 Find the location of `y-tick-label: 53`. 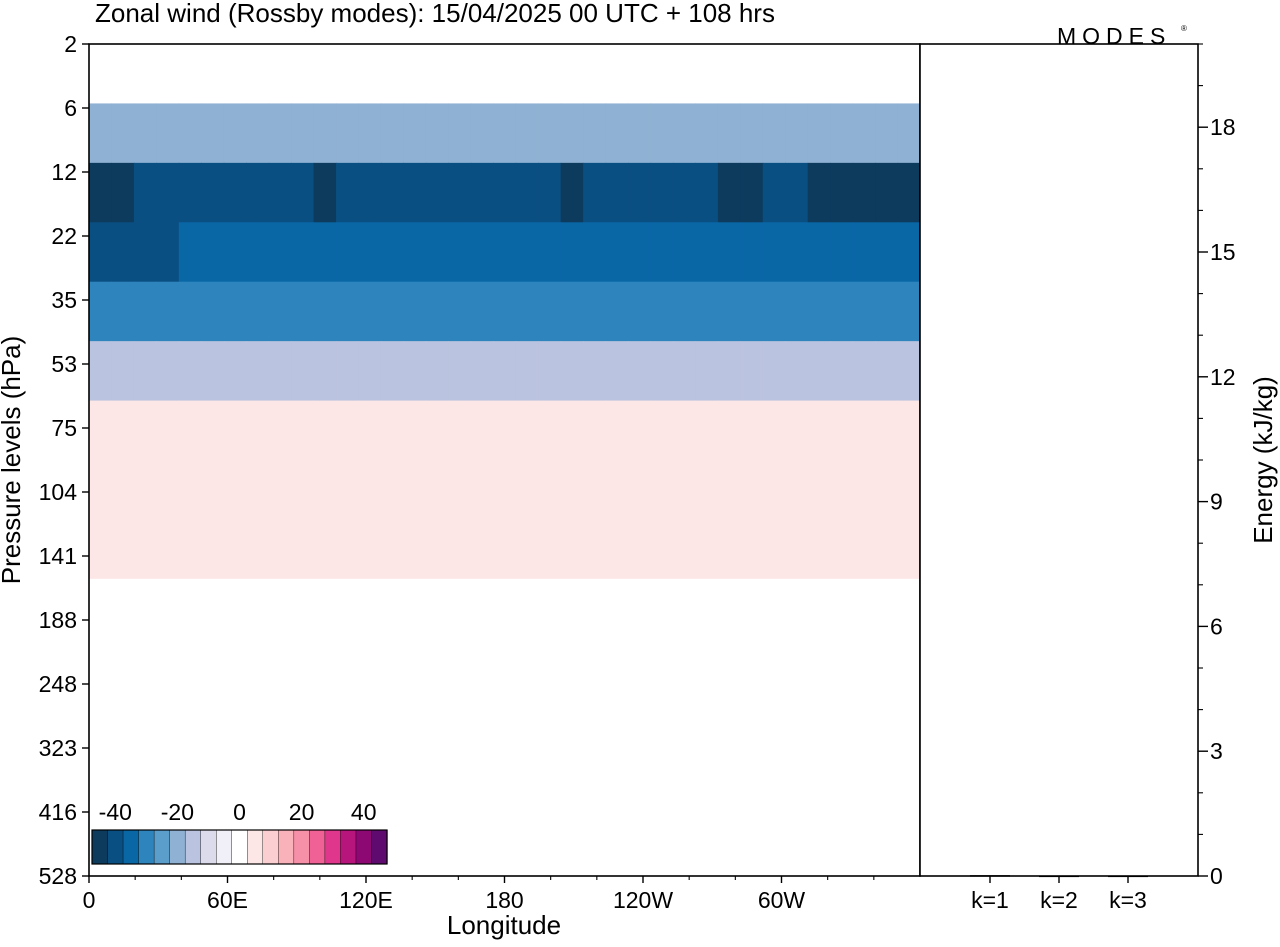

y-tick-label: 53 is located at coordinates (64, 364).